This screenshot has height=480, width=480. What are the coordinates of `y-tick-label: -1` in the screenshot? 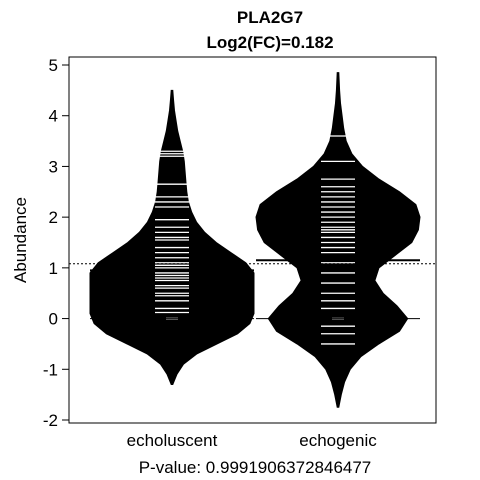 It's located at (50, 369).